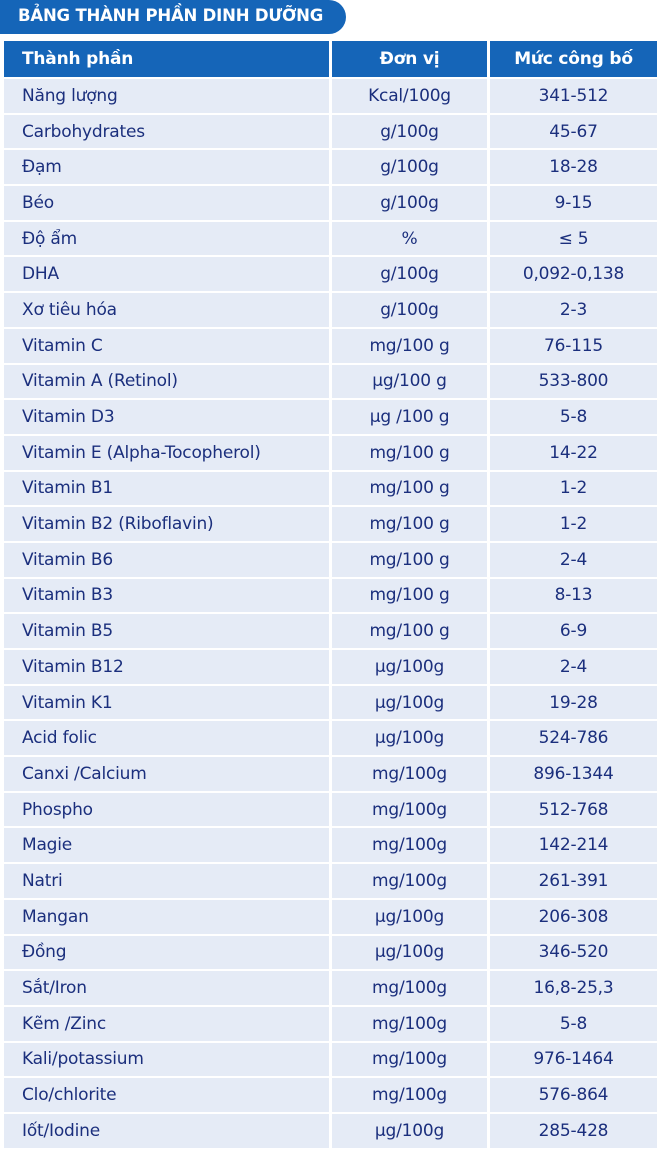  I want to click on cell-declared-level: 285-428, so click(573, 1130).